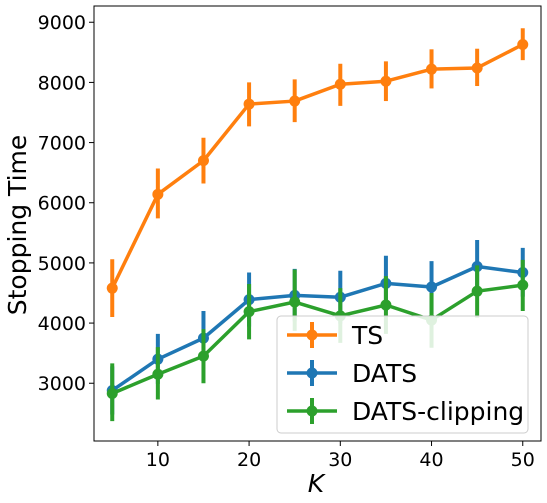 Image resolution: width=547 pixels, height=503 pixels. I want to click on x-tick-label: 10, so click(158, 460).